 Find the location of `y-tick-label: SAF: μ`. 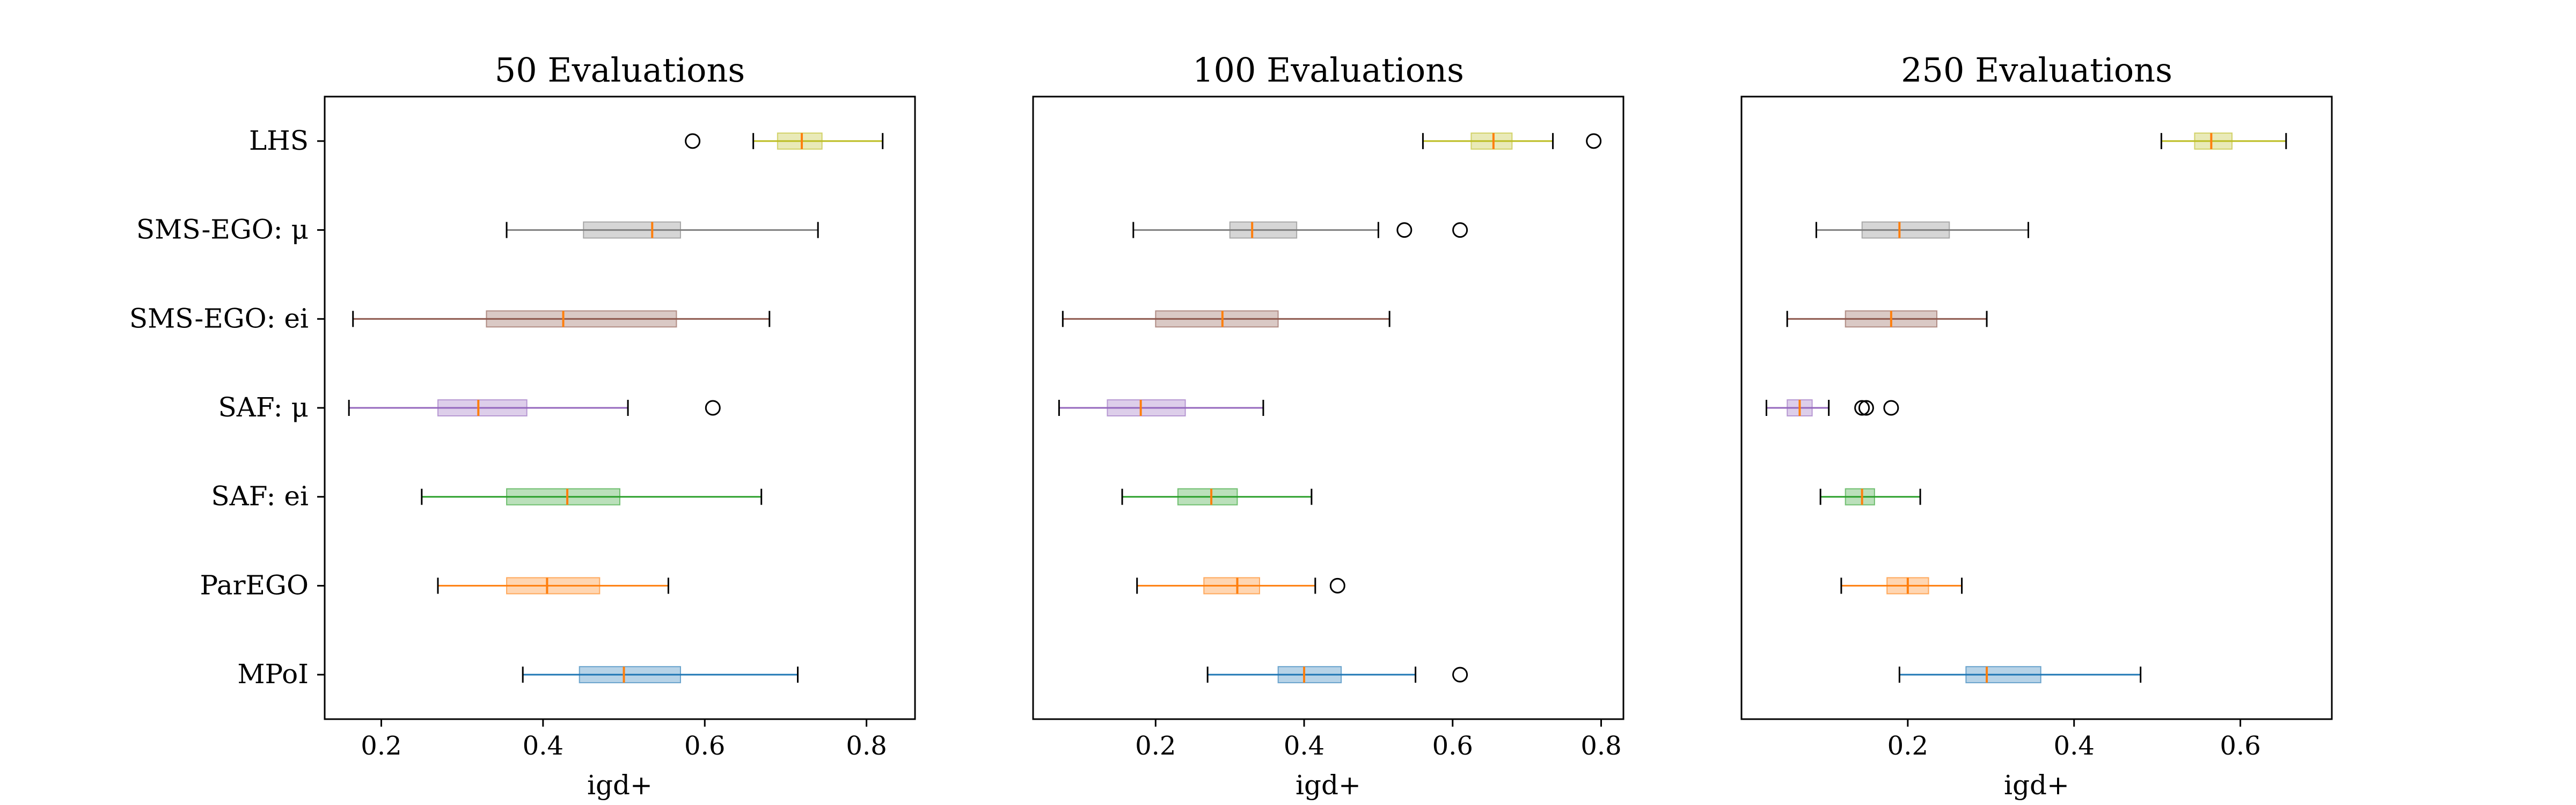

y-tick-label: SAF: μ is located at coordinates (263, 407).